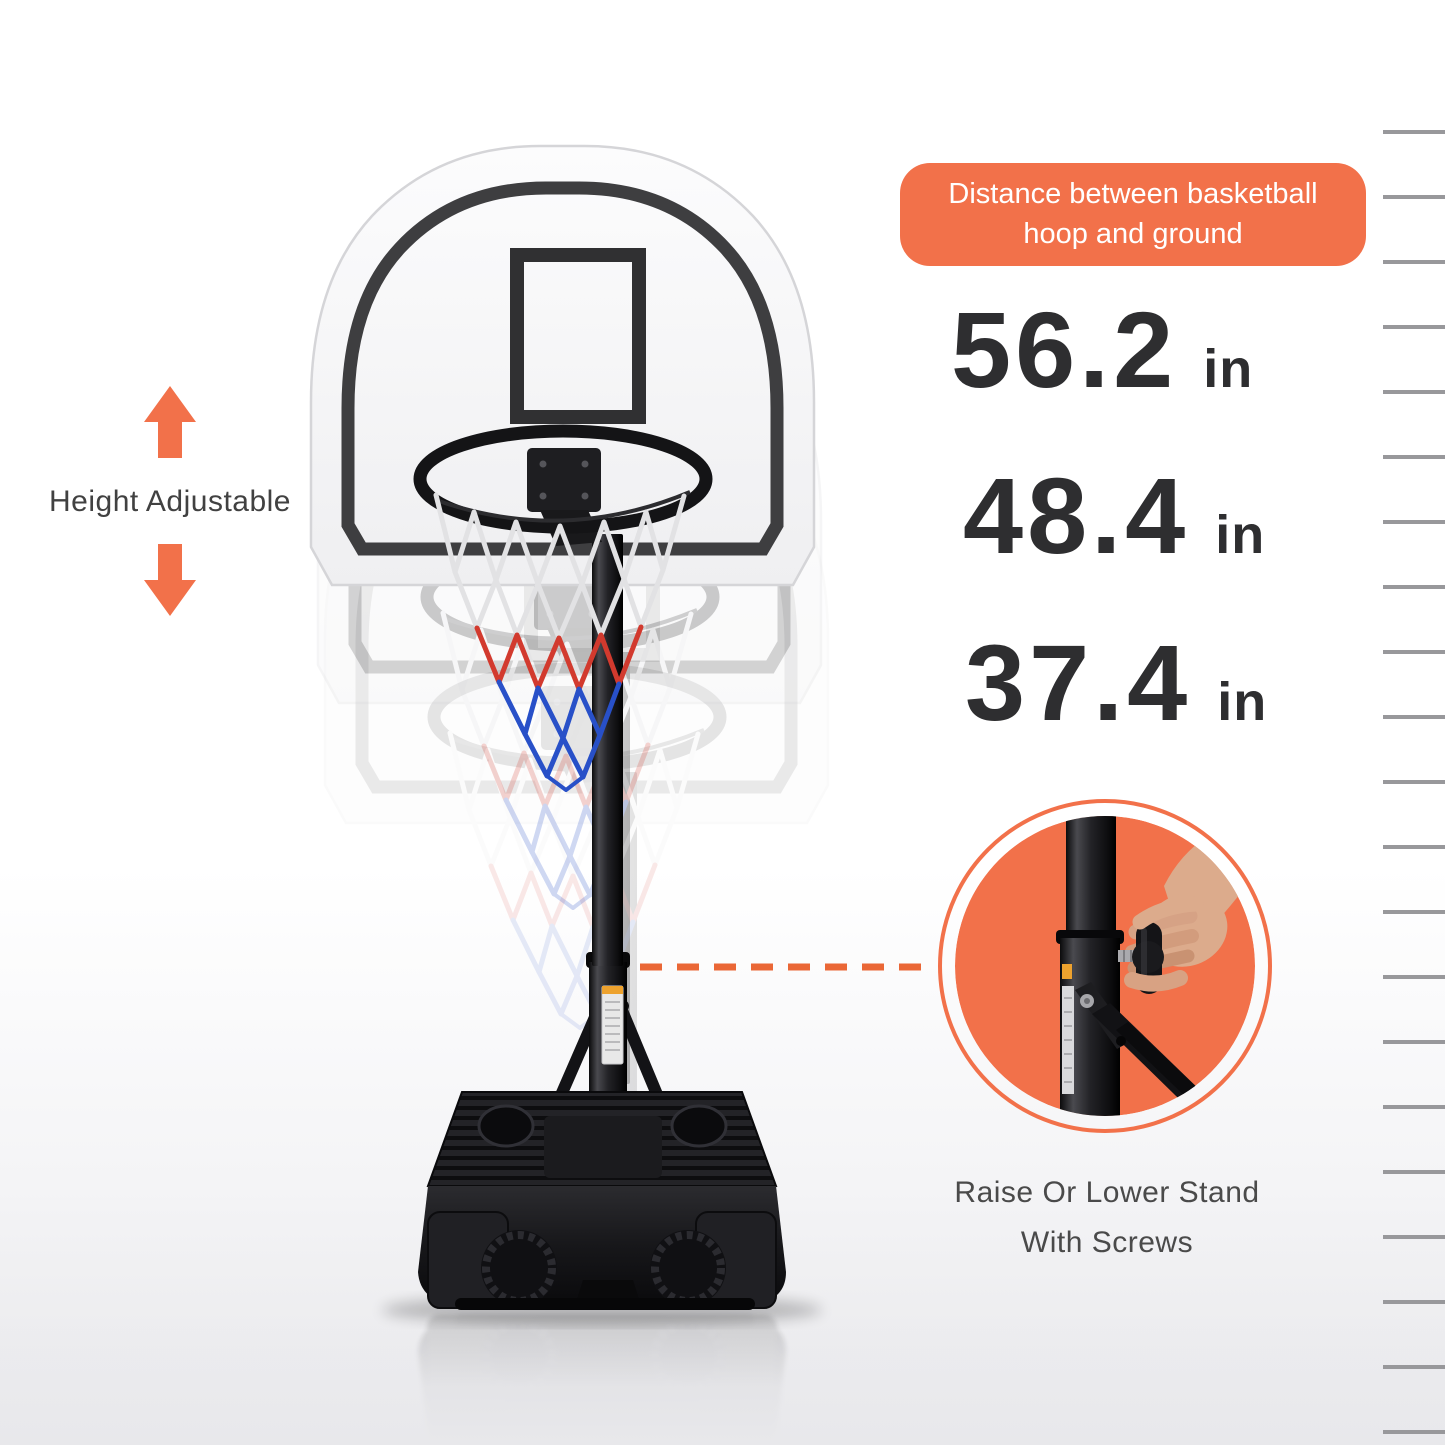 The image size is (1445, 1445). I want to click on zoom-circle-ring, so click(1105, 966).